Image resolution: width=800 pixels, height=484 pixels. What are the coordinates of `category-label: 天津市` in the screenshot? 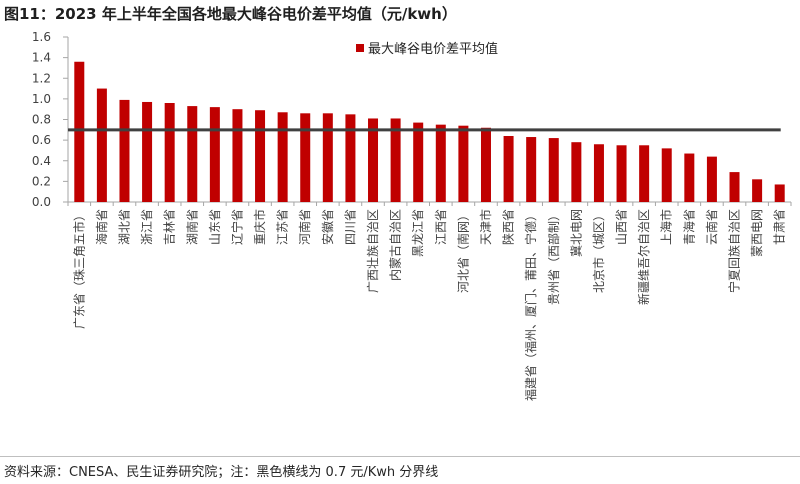 It's located at (485, 227).